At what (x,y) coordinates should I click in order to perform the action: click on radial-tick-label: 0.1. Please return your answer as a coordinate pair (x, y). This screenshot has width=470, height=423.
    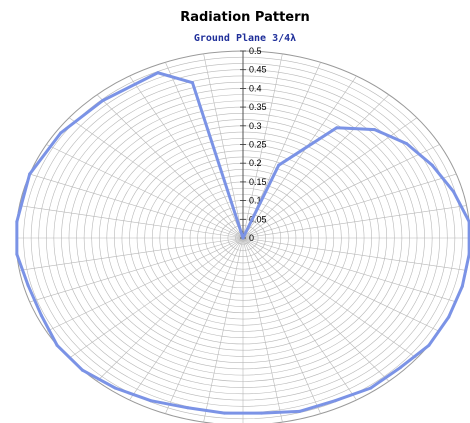
    Looking at the image, I should click on (255, 201).